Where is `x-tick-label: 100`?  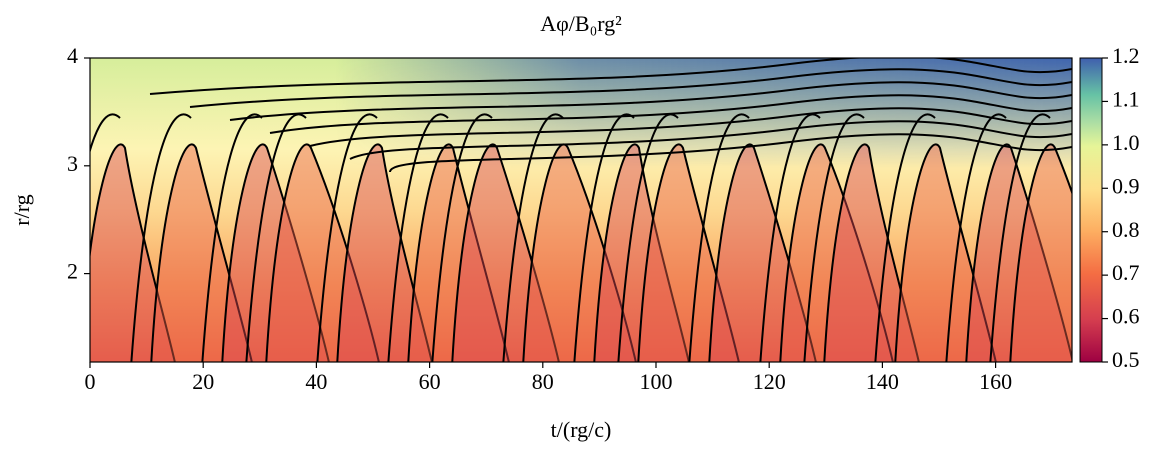 x-tick-label: 100 is located at coordinates (655, 381).